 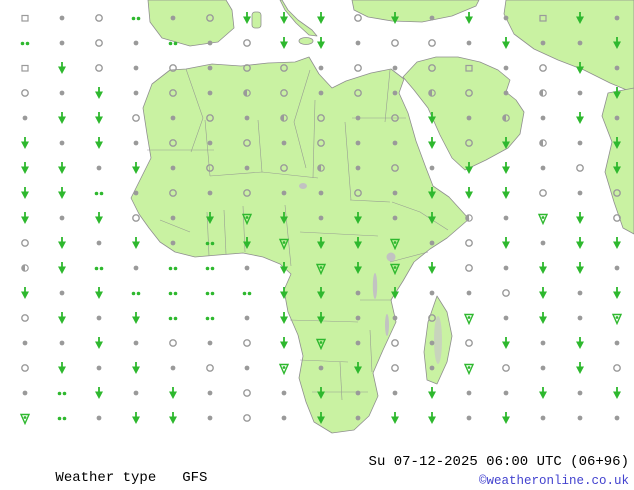 What do you see at coordinates (498, 462) in the screenshot?
I see `valid-time: Su 07-12-2025 06:00 UTC (06+96)` at bounding box center [498, 462].